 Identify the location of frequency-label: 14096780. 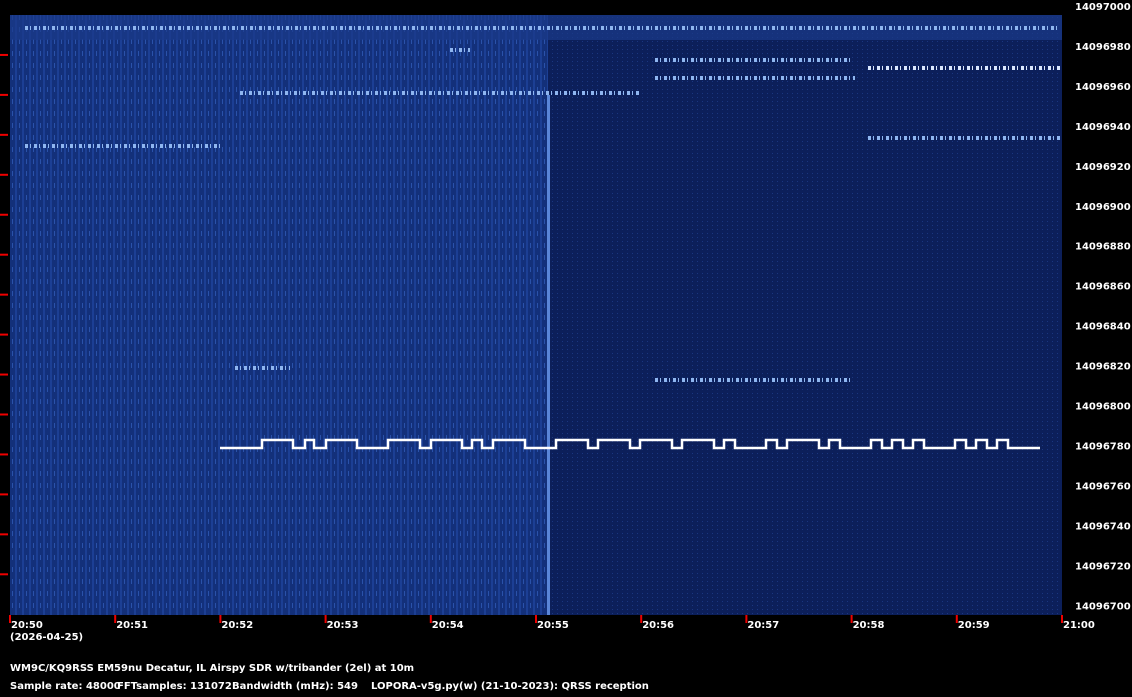
(1103, 446).